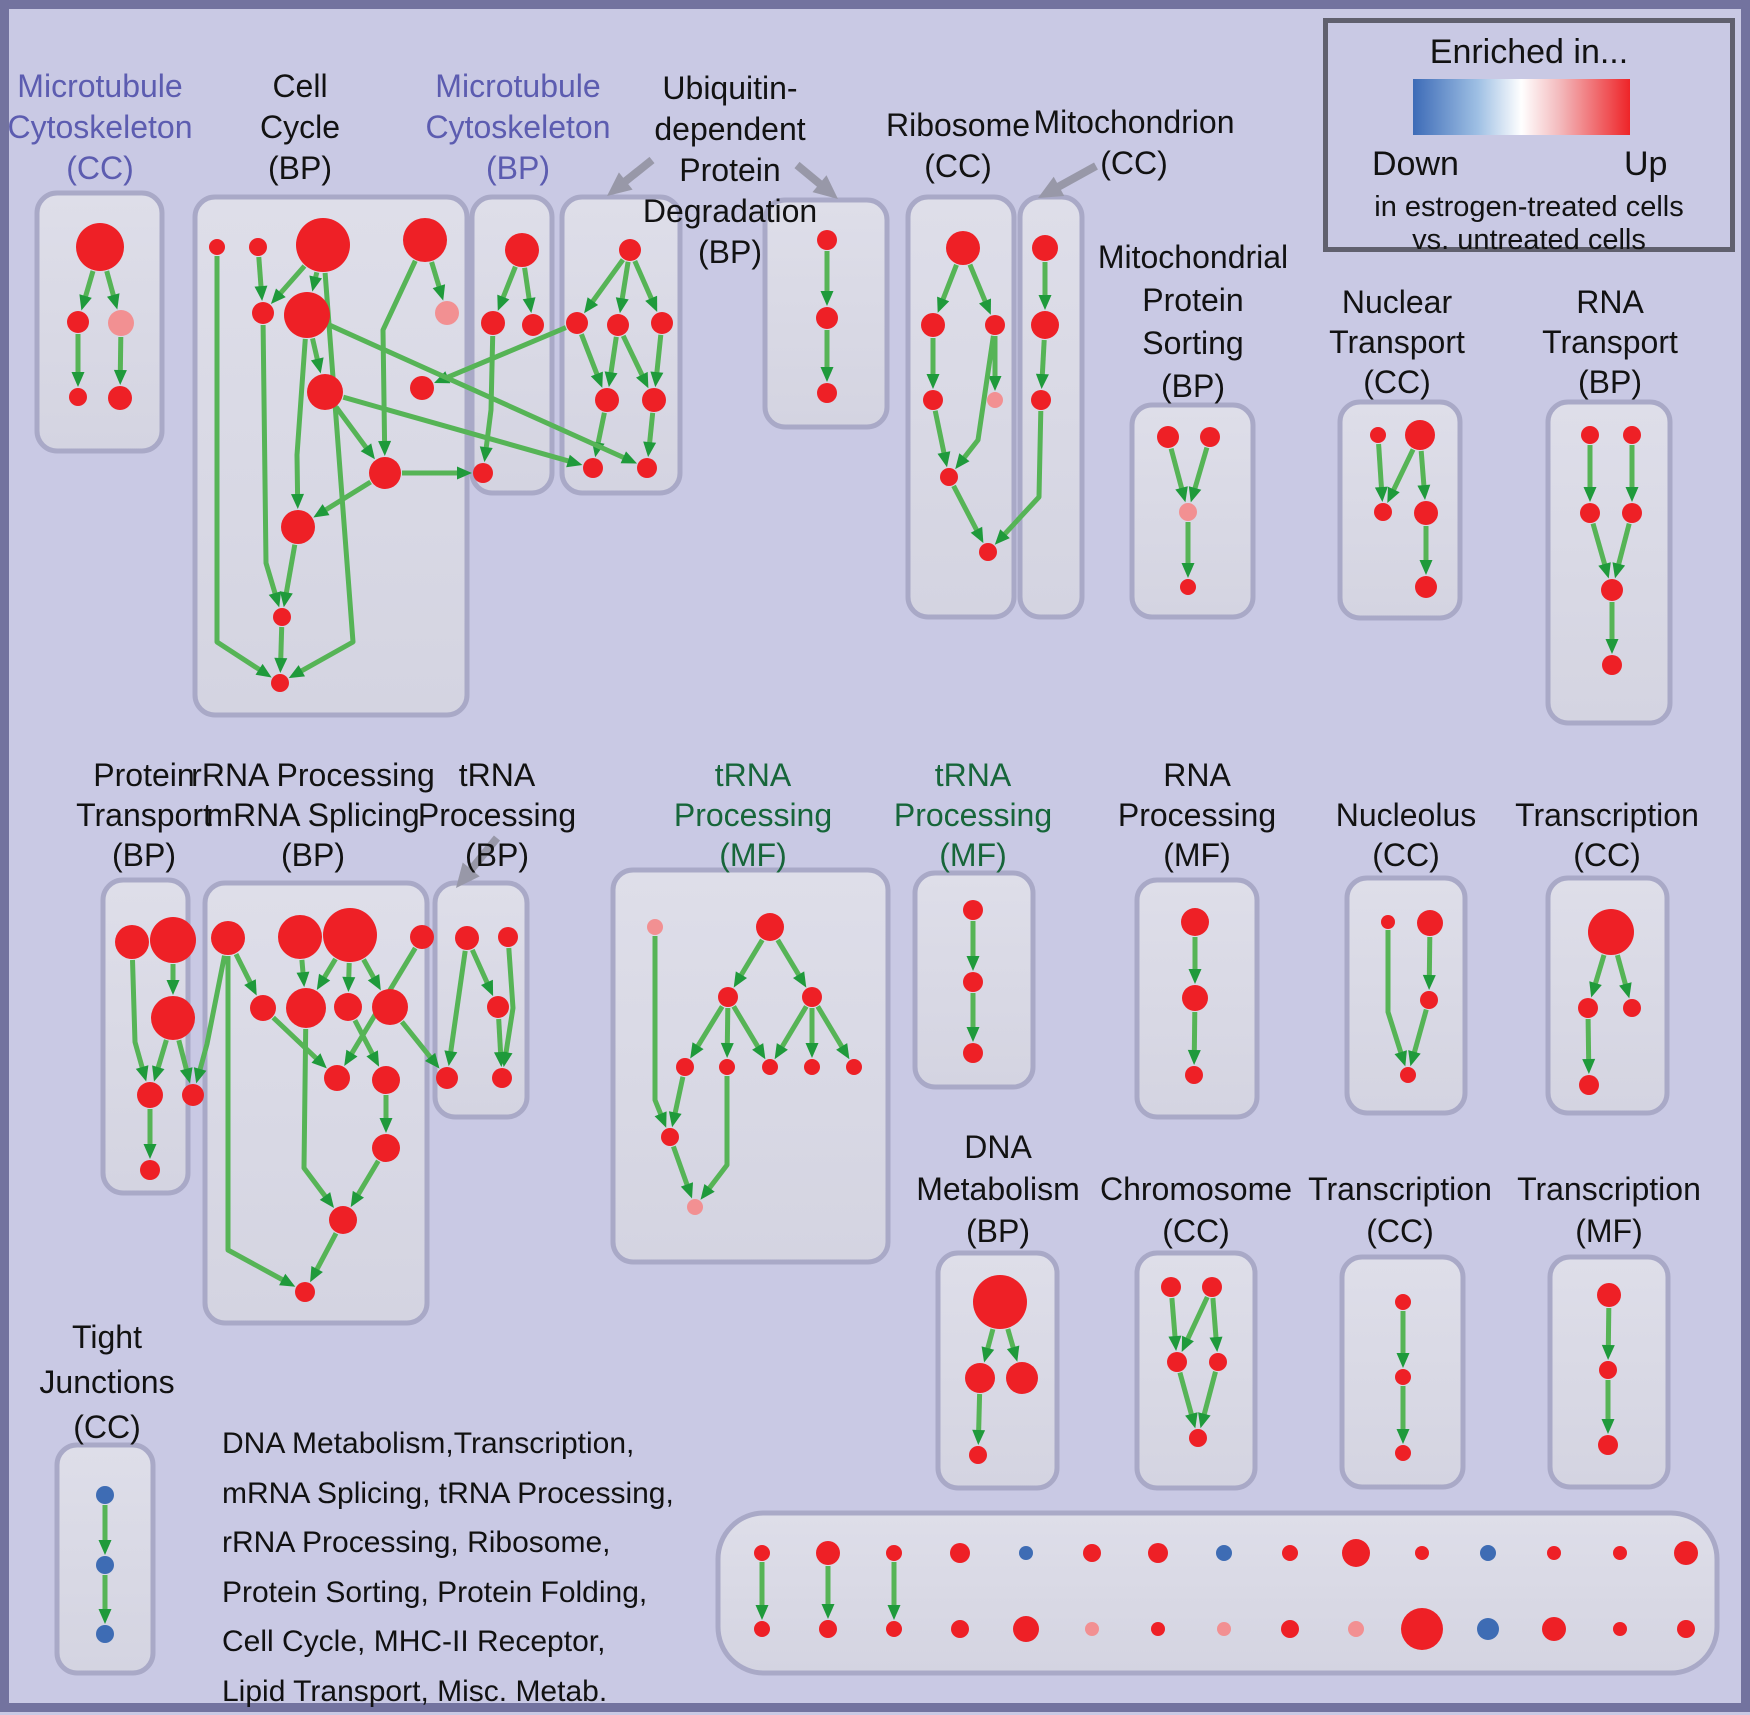  What do you see at coordinates (1646, 164) in the screenshot?
I see `legend-up-label: Up` at bounding box center [1646, 164].